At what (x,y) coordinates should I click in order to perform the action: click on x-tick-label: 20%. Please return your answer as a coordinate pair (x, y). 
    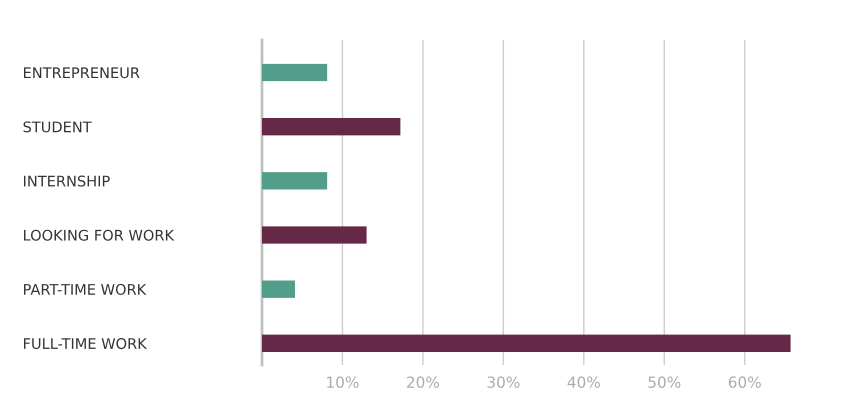
    Looking at the image, I should click on (423, 382).